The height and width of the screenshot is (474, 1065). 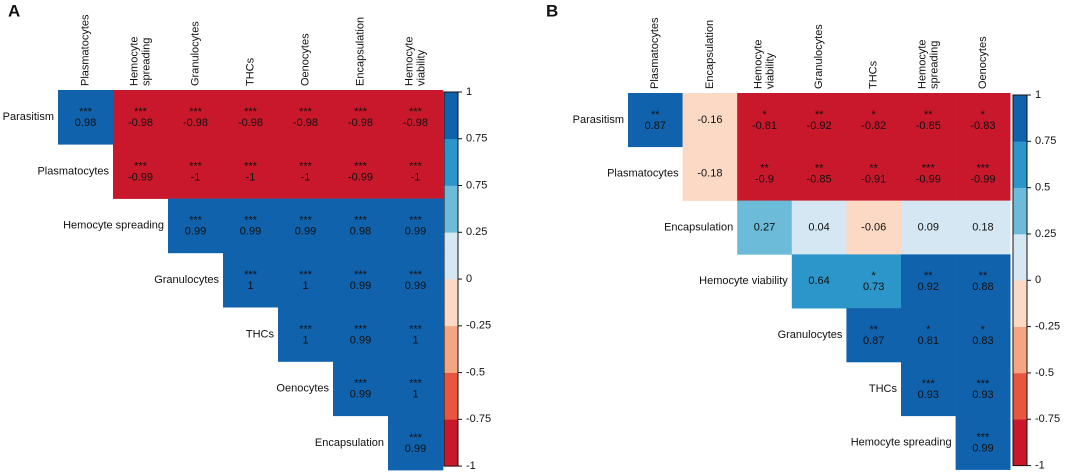 What do you see at coordinates (764, 180) in the screenshot?
I see `cell-value: -0.9` at bounding box center [764, 180].